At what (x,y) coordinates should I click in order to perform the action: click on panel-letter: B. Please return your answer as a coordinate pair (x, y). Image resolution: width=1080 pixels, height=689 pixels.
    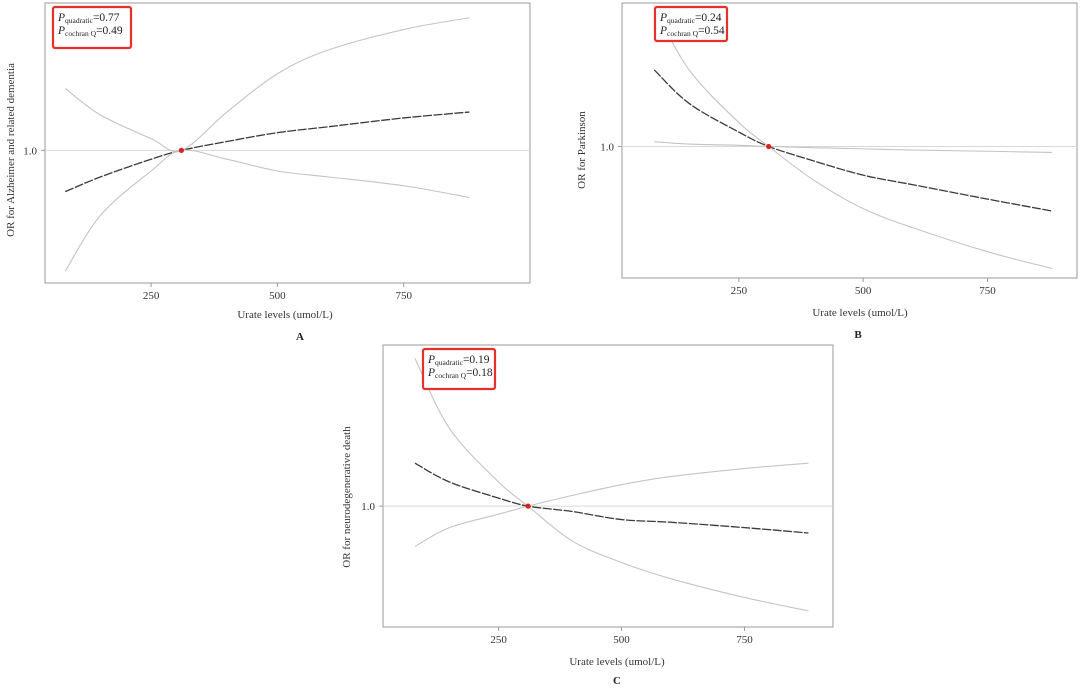
    Looking at the image, I should click on (858, 335).